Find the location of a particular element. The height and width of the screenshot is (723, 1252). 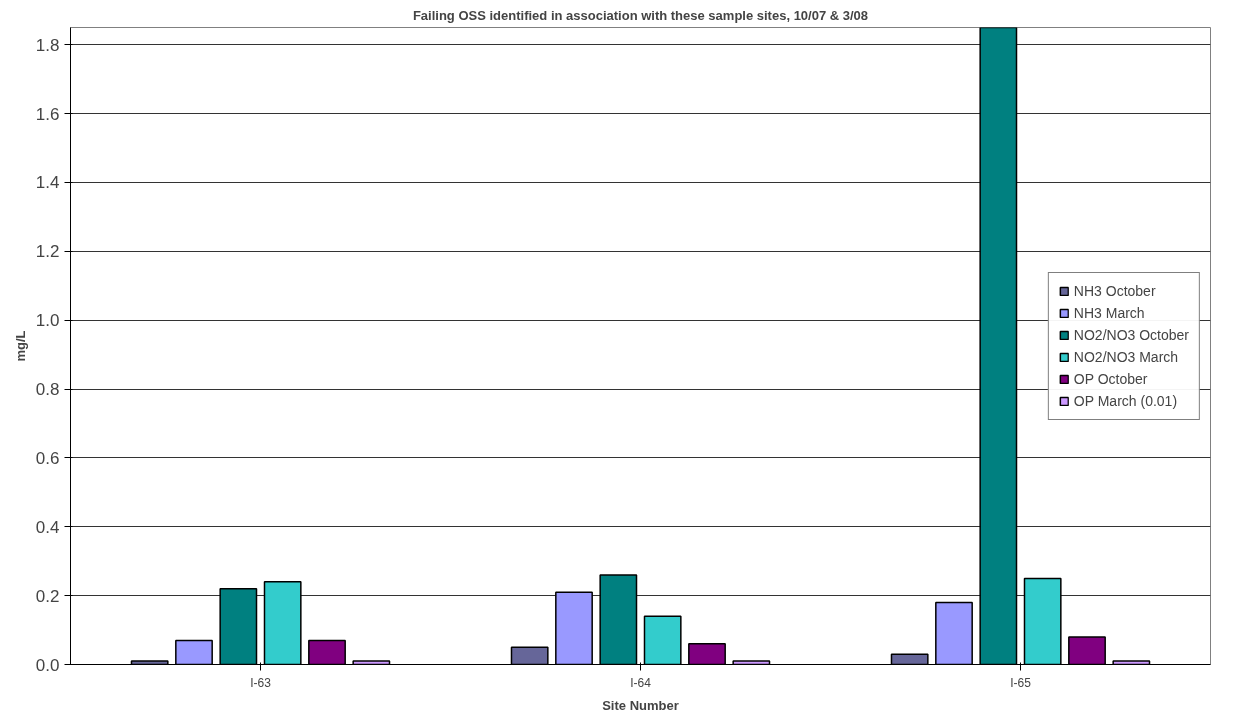

y-tick-label: 1.4 is located at coordinates (47, 183).